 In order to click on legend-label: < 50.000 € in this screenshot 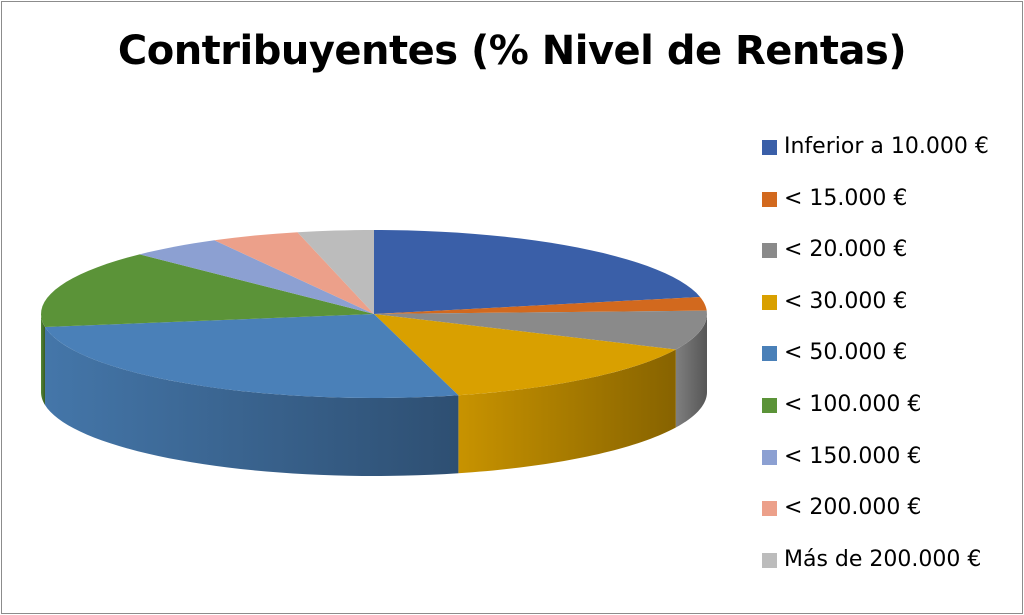, I will do `click(846, 353)`.